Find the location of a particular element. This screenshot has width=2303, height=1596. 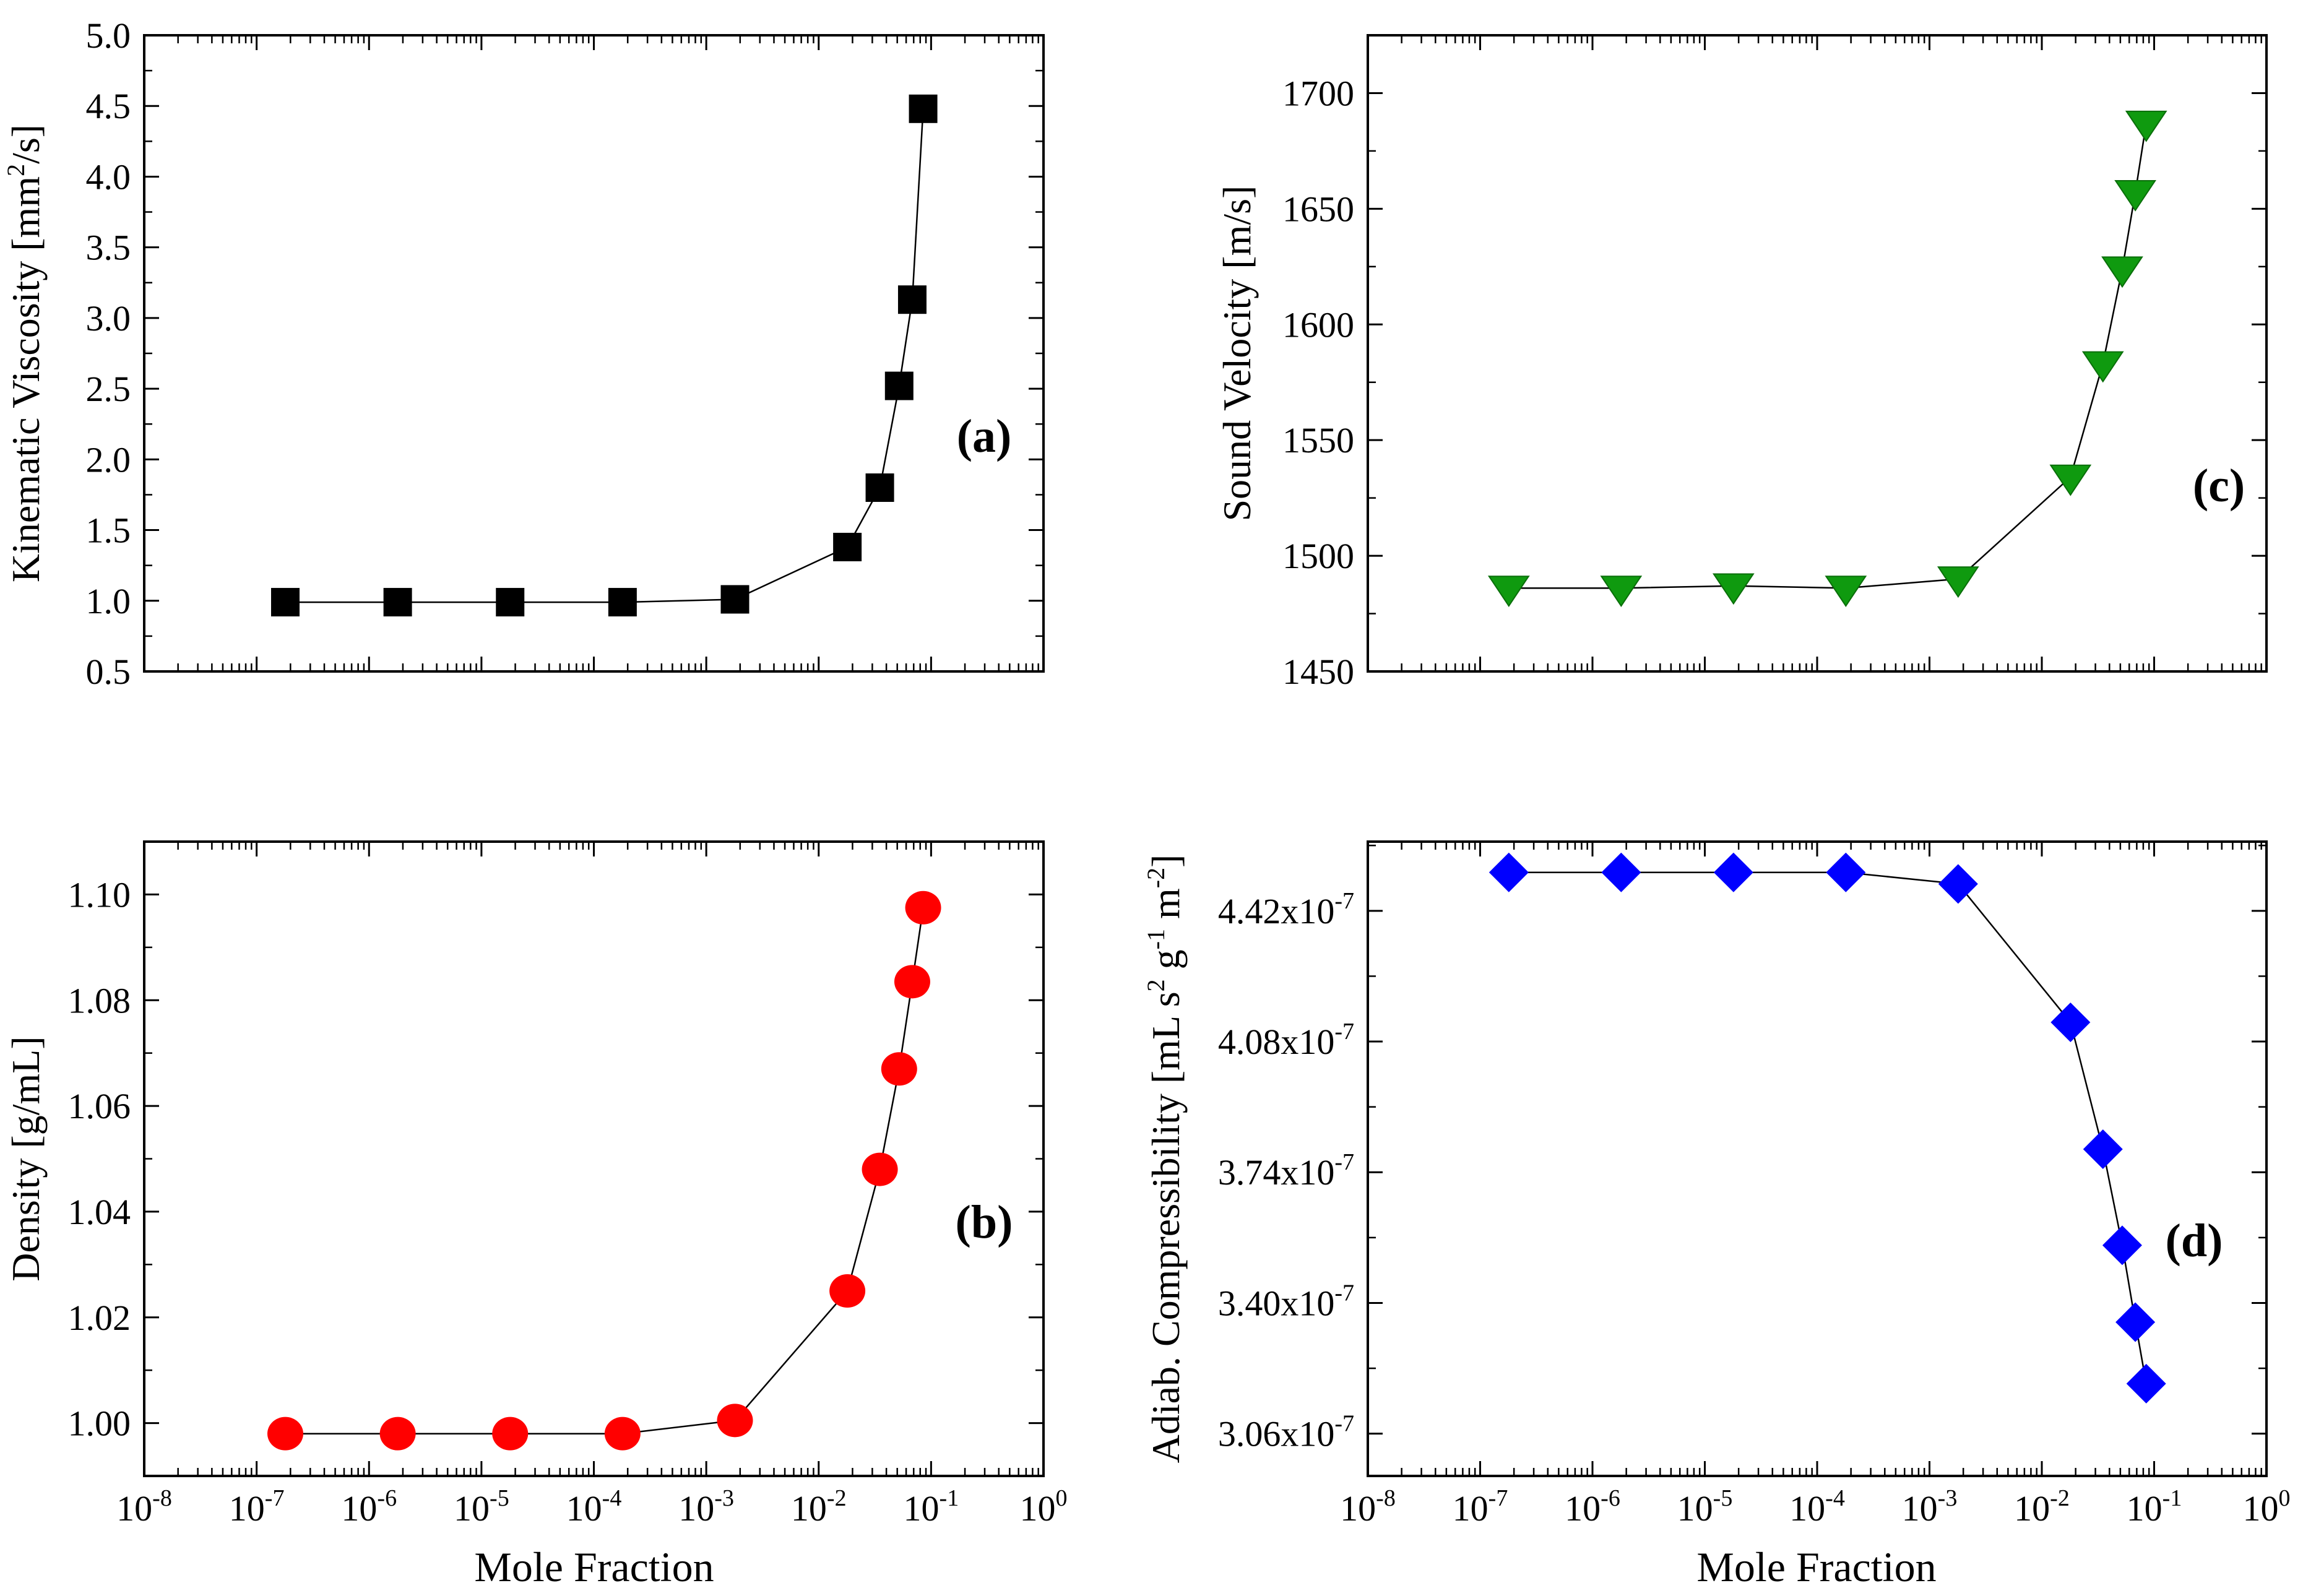

y-tick-label-base: 0.5 is located at coordinates (108, 672).